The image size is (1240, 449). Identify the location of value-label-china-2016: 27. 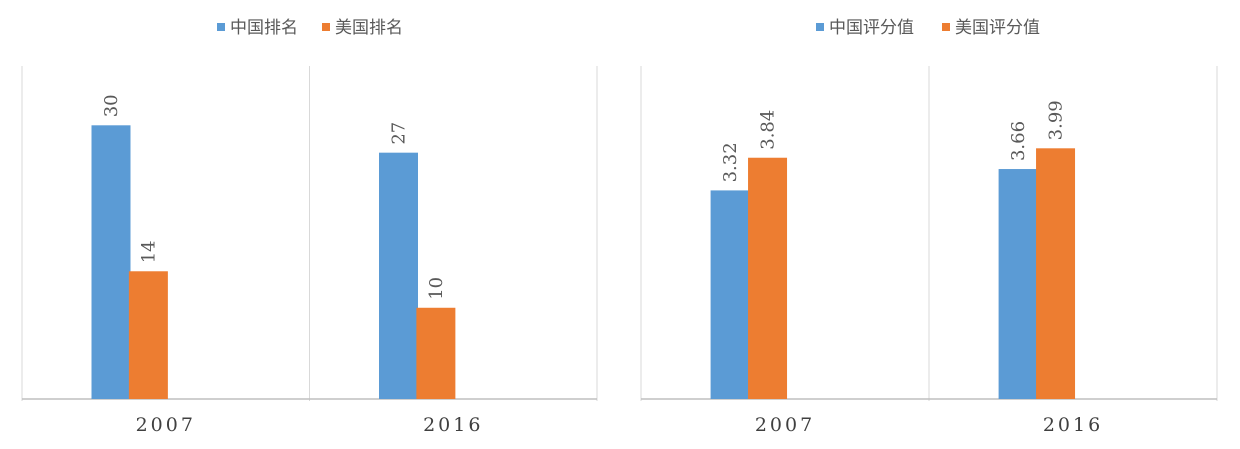
(399, 133).